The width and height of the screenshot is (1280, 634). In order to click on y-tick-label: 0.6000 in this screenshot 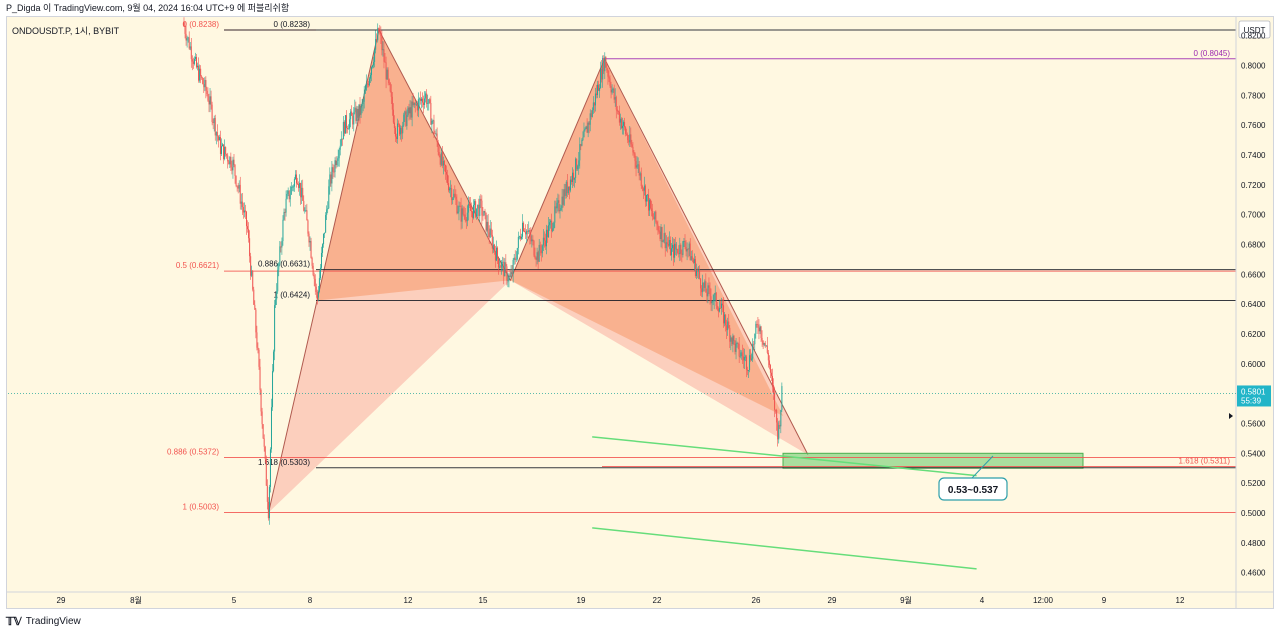, I will do `click(1253, 364)`.